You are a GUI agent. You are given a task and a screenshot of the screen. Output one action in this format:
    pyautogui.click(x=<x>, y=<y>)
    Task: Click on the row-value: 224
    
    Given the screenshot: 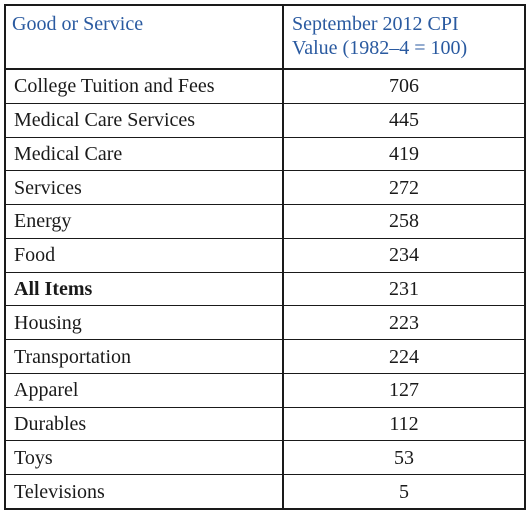 What is the action you would take?
    pyautogui.click(x=403, y=356)
    